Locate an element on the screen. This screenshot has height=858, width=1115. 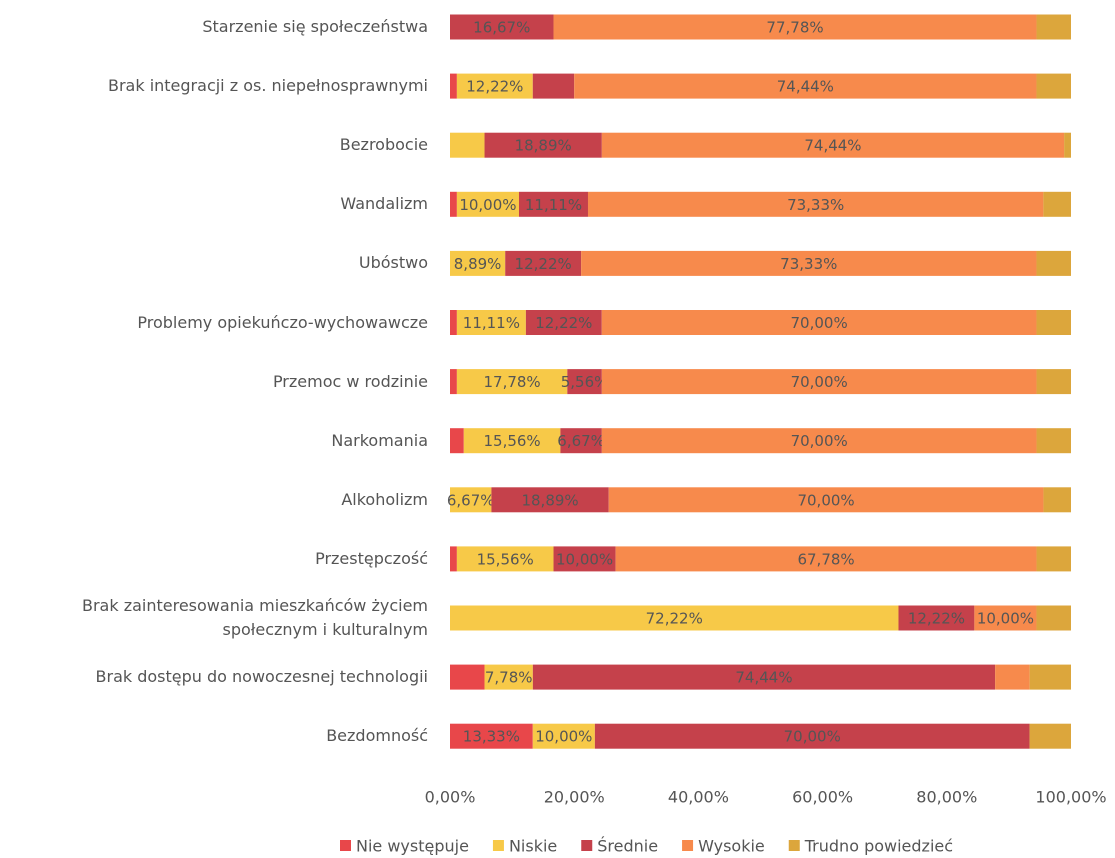
data-label: 8,89% is located at coordinates (478, 264).